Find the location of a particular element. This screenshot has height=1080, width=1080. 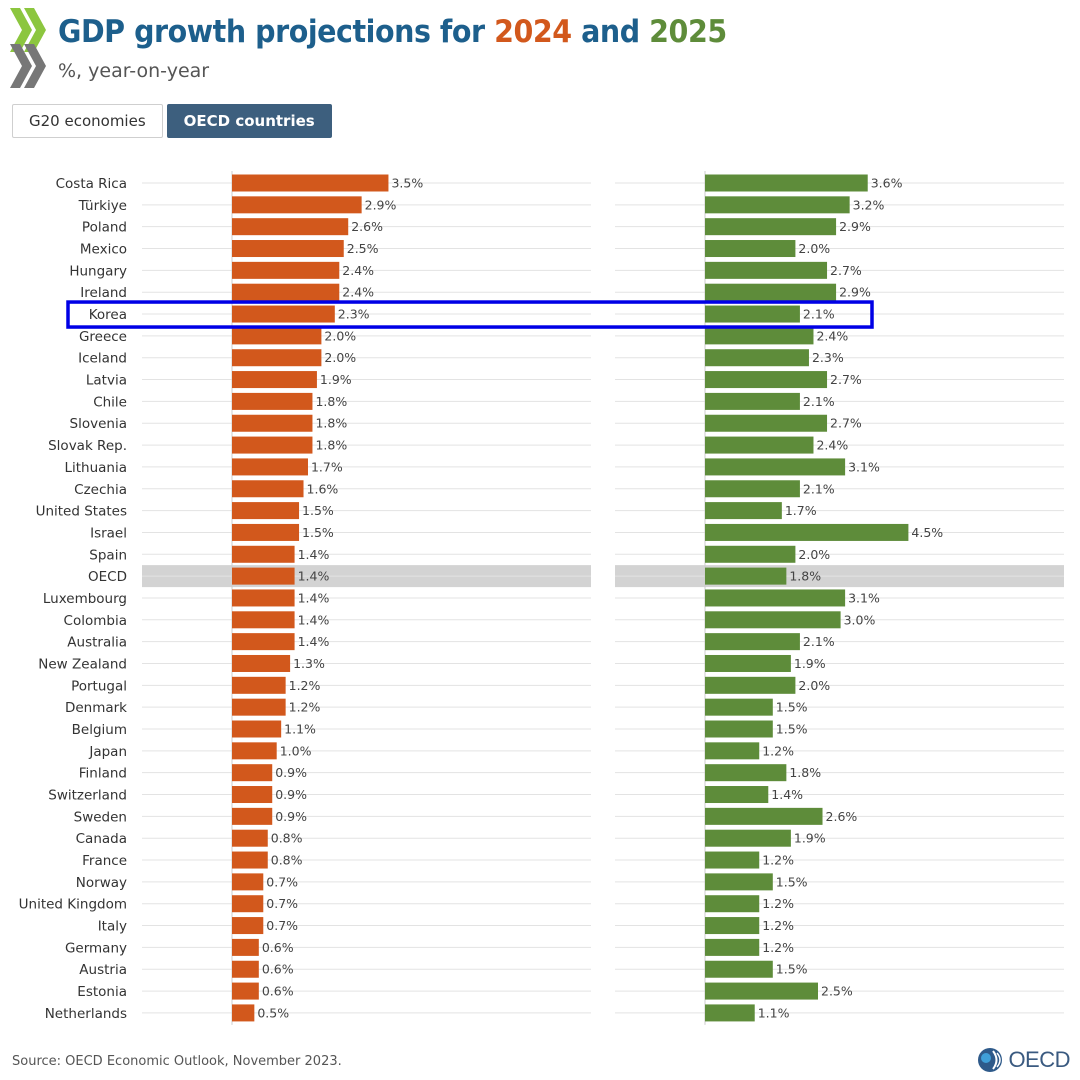

tab-g20-economies: G20 economies is located at coordinates (87, 121).